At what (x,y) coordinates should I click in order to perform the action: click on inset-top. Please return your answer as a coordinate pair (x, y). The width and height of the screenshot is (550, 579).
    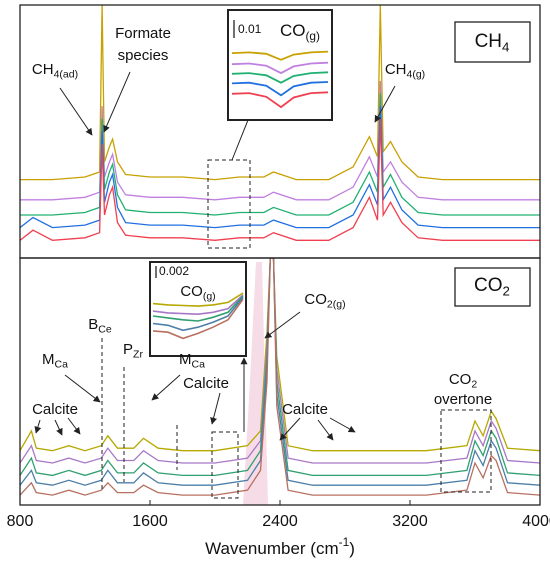
    Looking at the image, I should click on (280, 79).